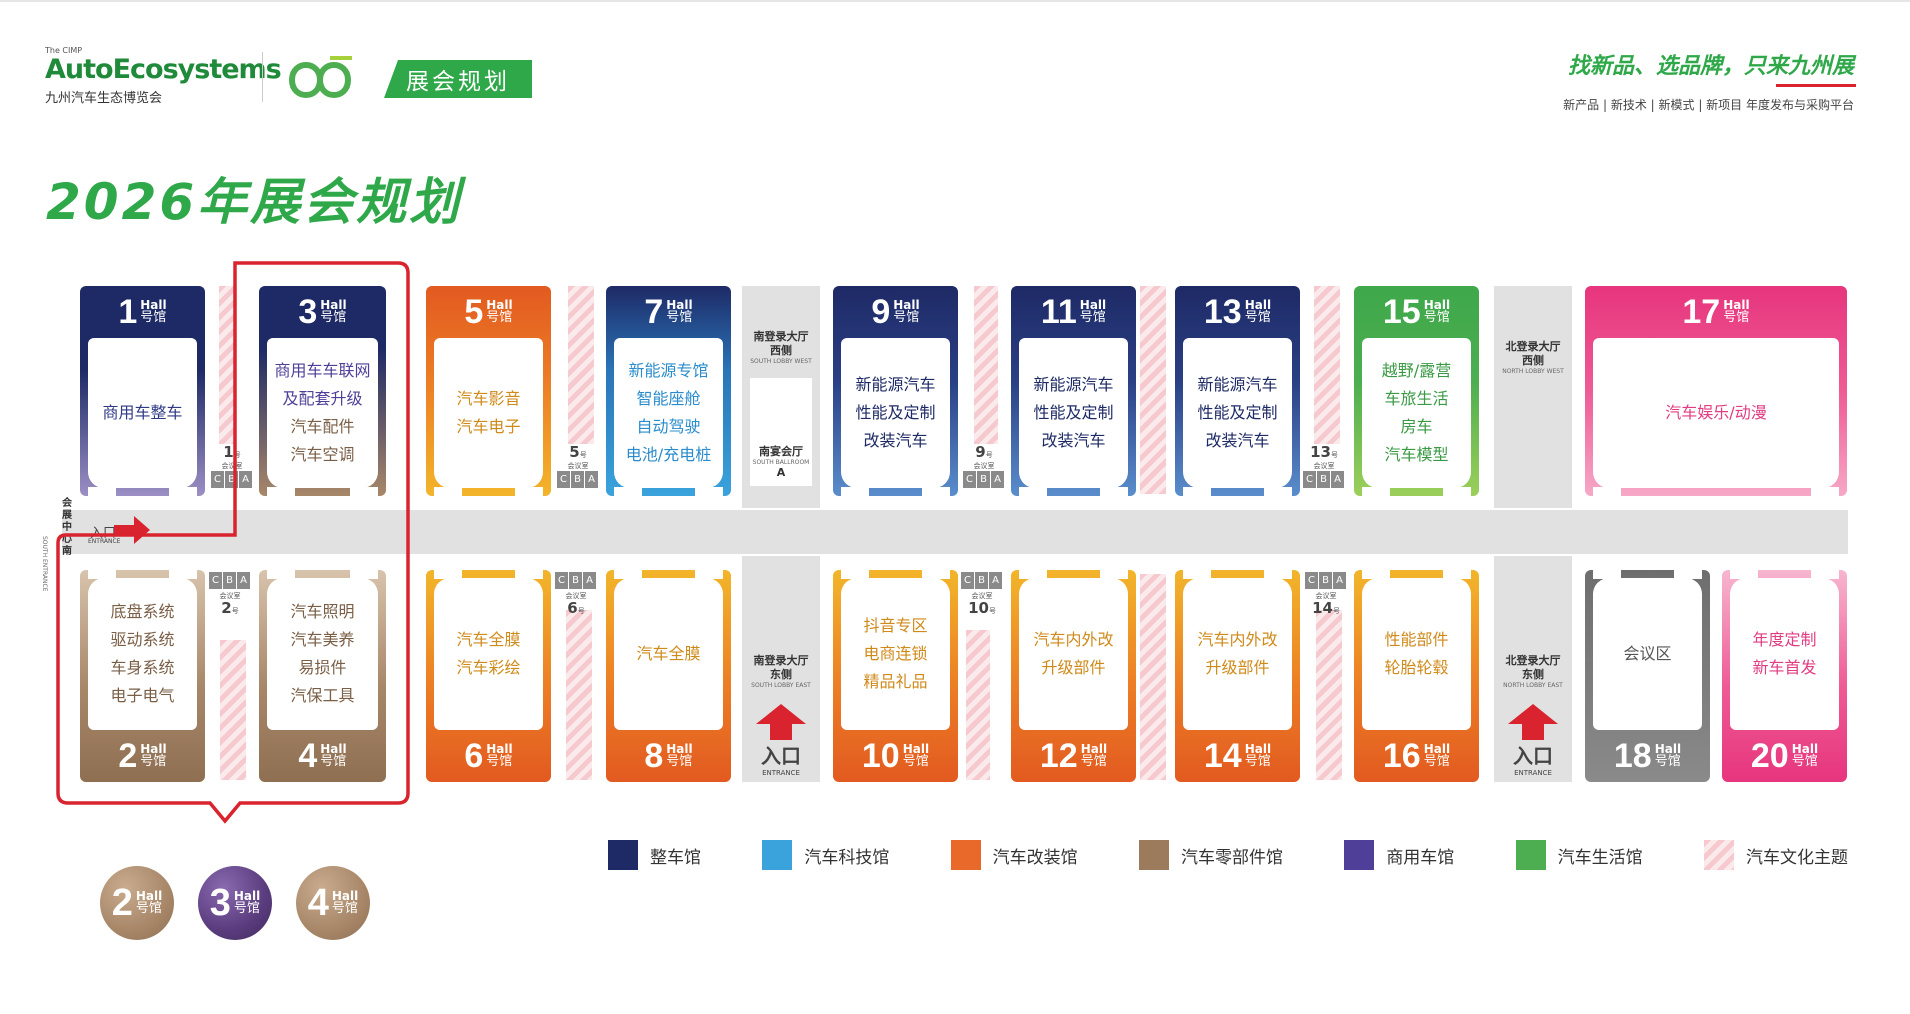 This screenshot has width=1910, height=1014. Describe the element at coordinates (781, 462) in the screenshot. I see `ballroom-english: SOUTH BALLROOM` at that location.